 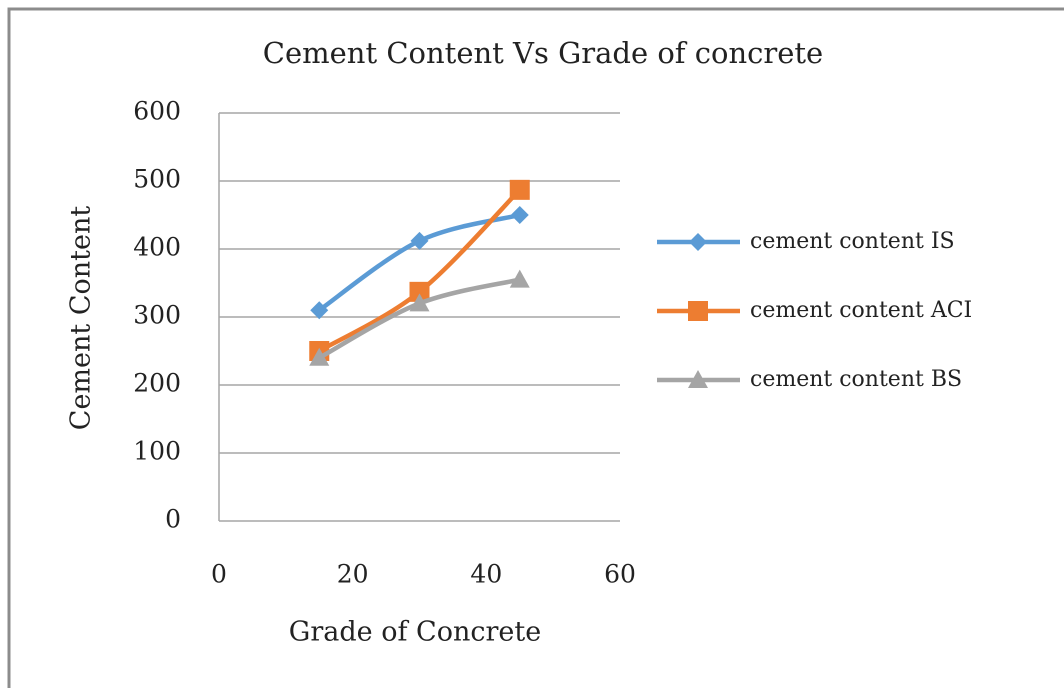 What do you see at coordinates (157, 451) in the screenshot?
I see `y-tick-label: 100` at bounding box center [157, 451].